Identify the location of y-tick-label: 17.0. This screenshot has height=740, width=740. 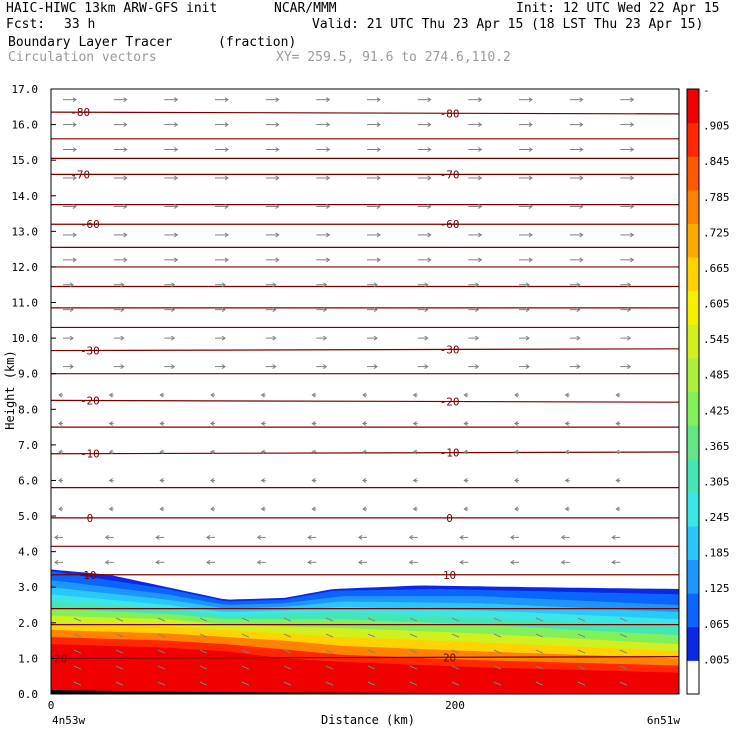
(25, 89).